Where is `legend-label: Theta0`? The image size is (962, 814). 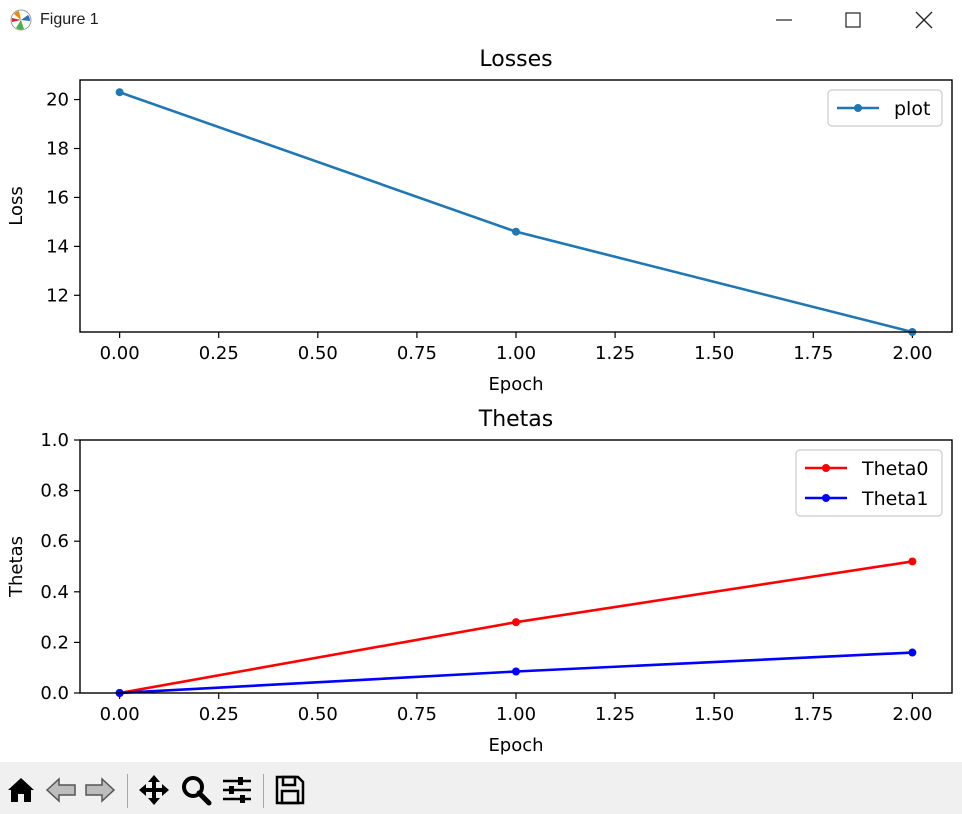 legend-label: Theta0 is located at coordinates (895, 469).